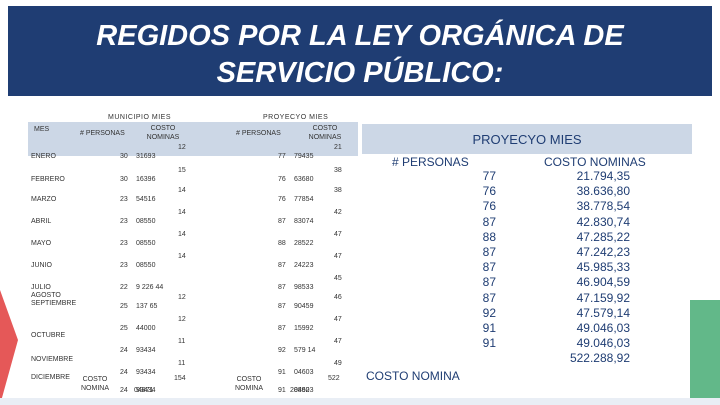 The height and width of the screenshot is (405, 720). What do you see at coordinates (468, 260) in the screenshot?
I see `summary-personas-column: 77 76 76 87 88 87 87 87 87 92 91 91` at bounding box center [468, 260].